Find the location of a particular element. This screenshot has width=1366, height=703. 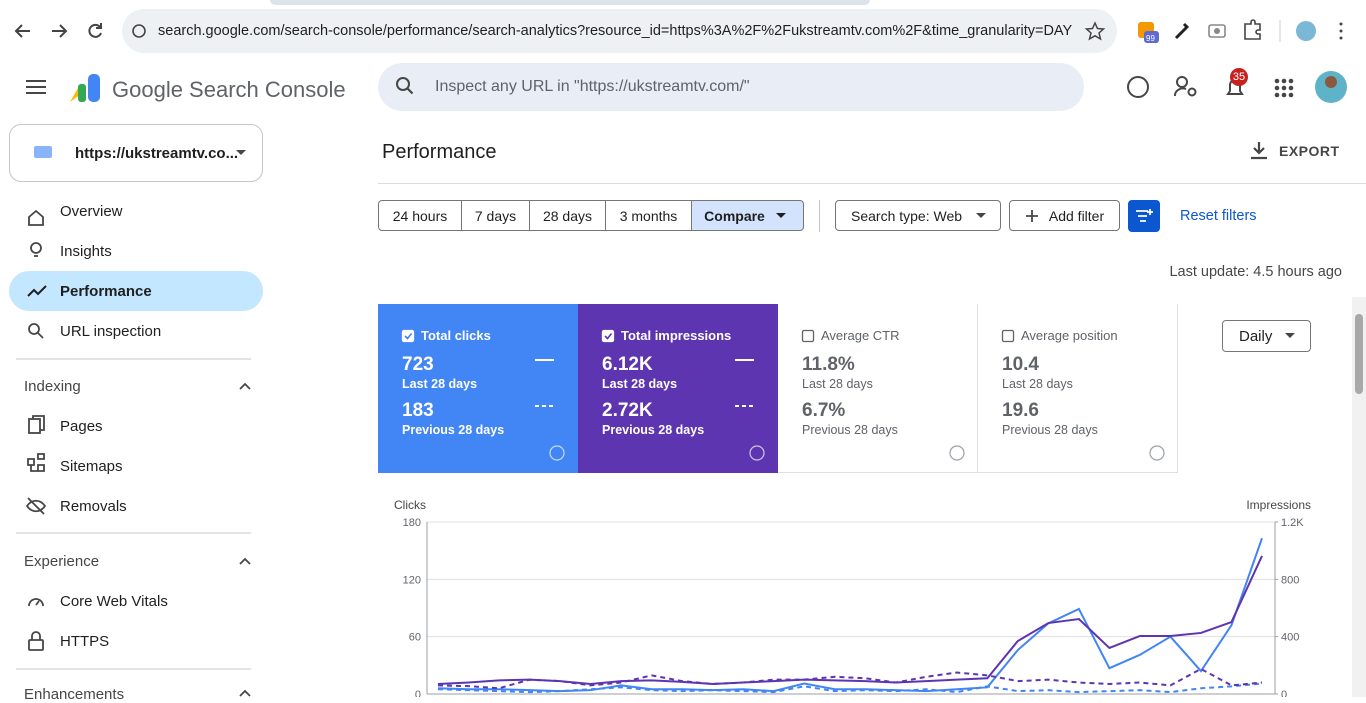

property-selector is located at coordinates (136, 153).